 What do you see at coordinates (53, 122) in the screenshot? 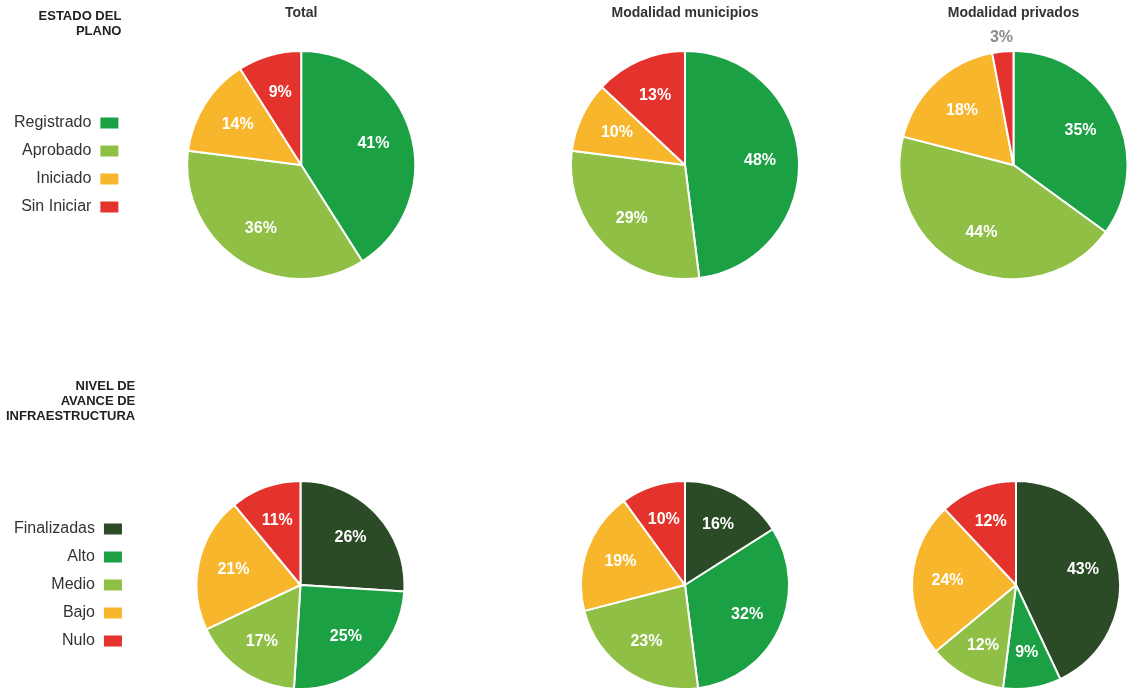
I see `legend-label: Registrado` at bounding box center [53, 122].